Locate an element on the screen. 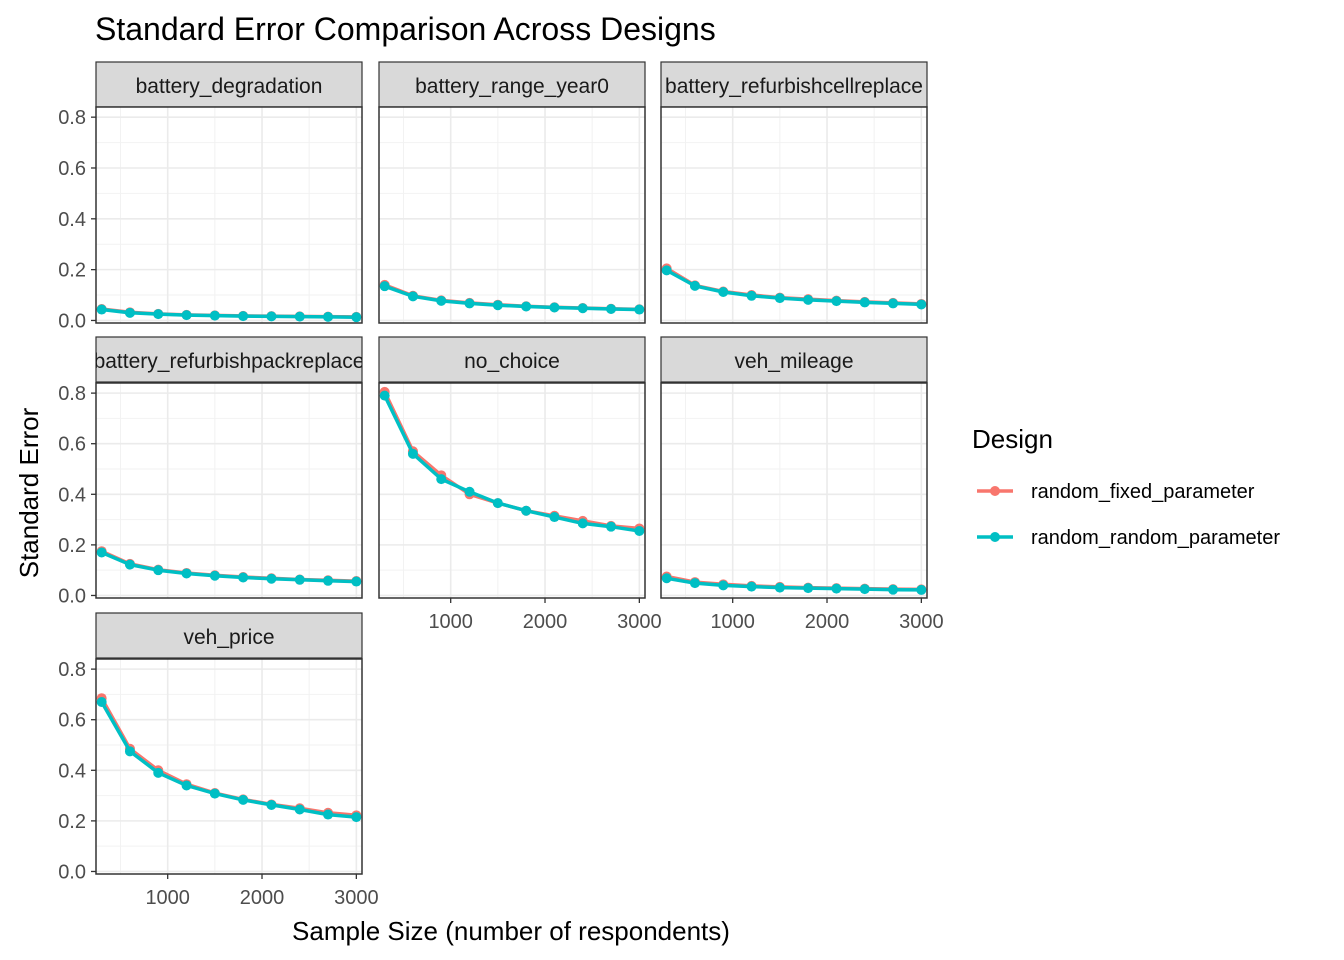  facet-panel: battery_refurbishcellreplace is located at coordinates (794, 192).